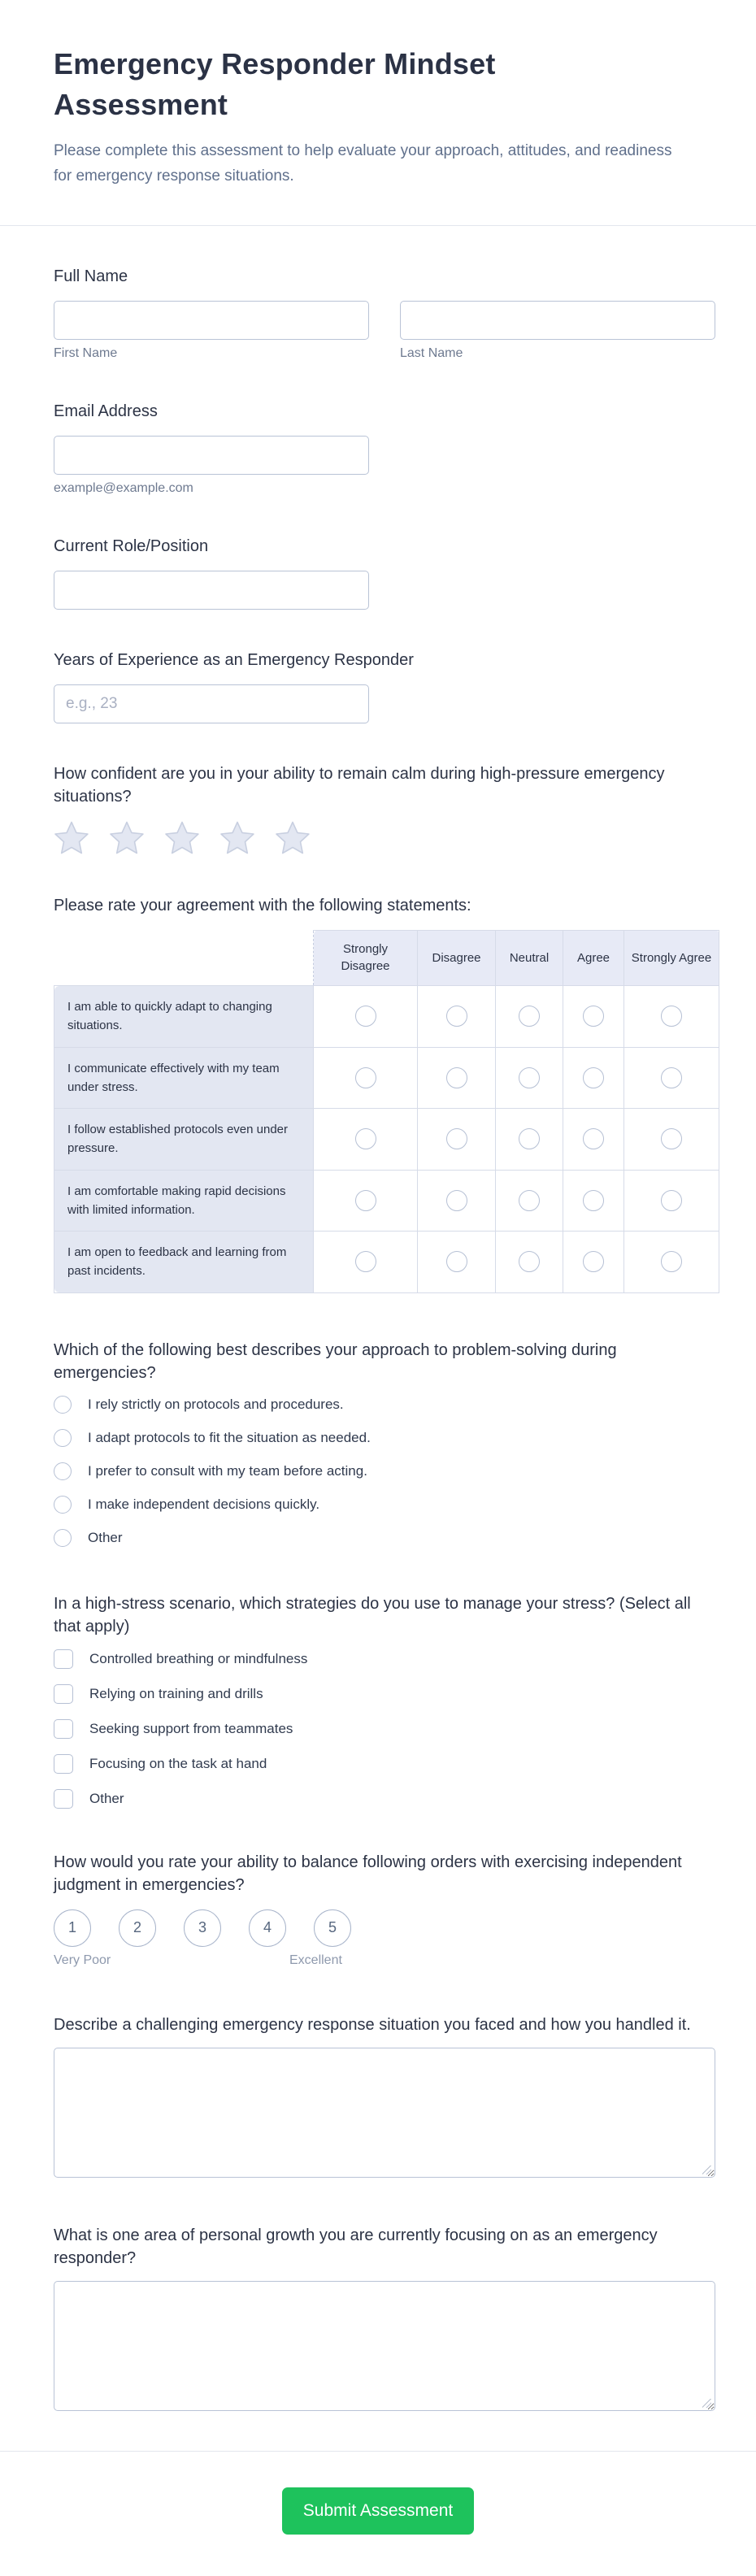 This screenshot has height=2576, width=756. Describe the element at coordinates (204, 1504) in the screenshot. I see `option-label: I make independent decisions quickly.` at that location.